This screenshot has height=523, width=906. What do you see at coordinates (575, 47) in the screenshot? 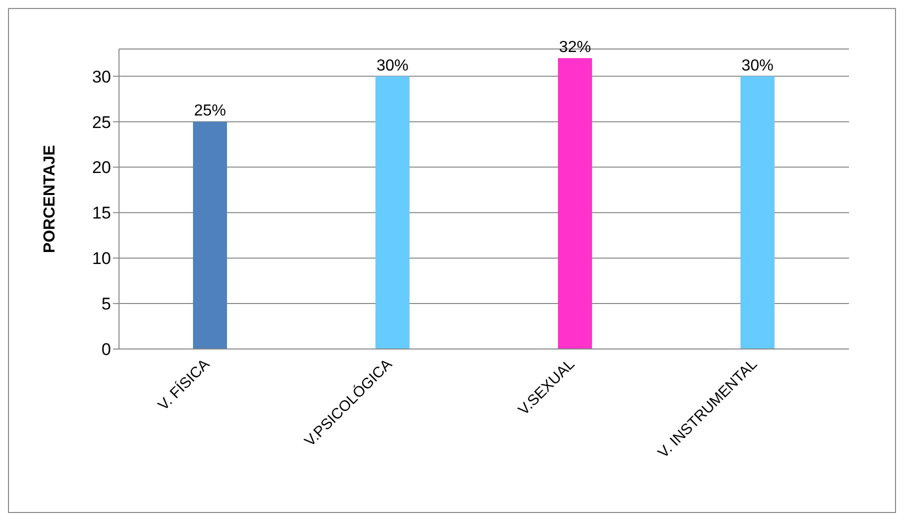
I see `data-label: 32%` at bounding box center [575, 47].